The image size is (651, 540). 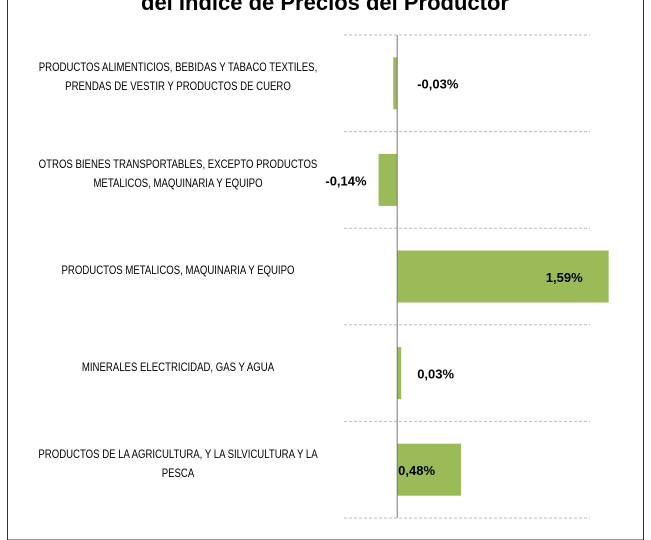 I want to click on value-label: 0,03%, so click(x=435, y=374).